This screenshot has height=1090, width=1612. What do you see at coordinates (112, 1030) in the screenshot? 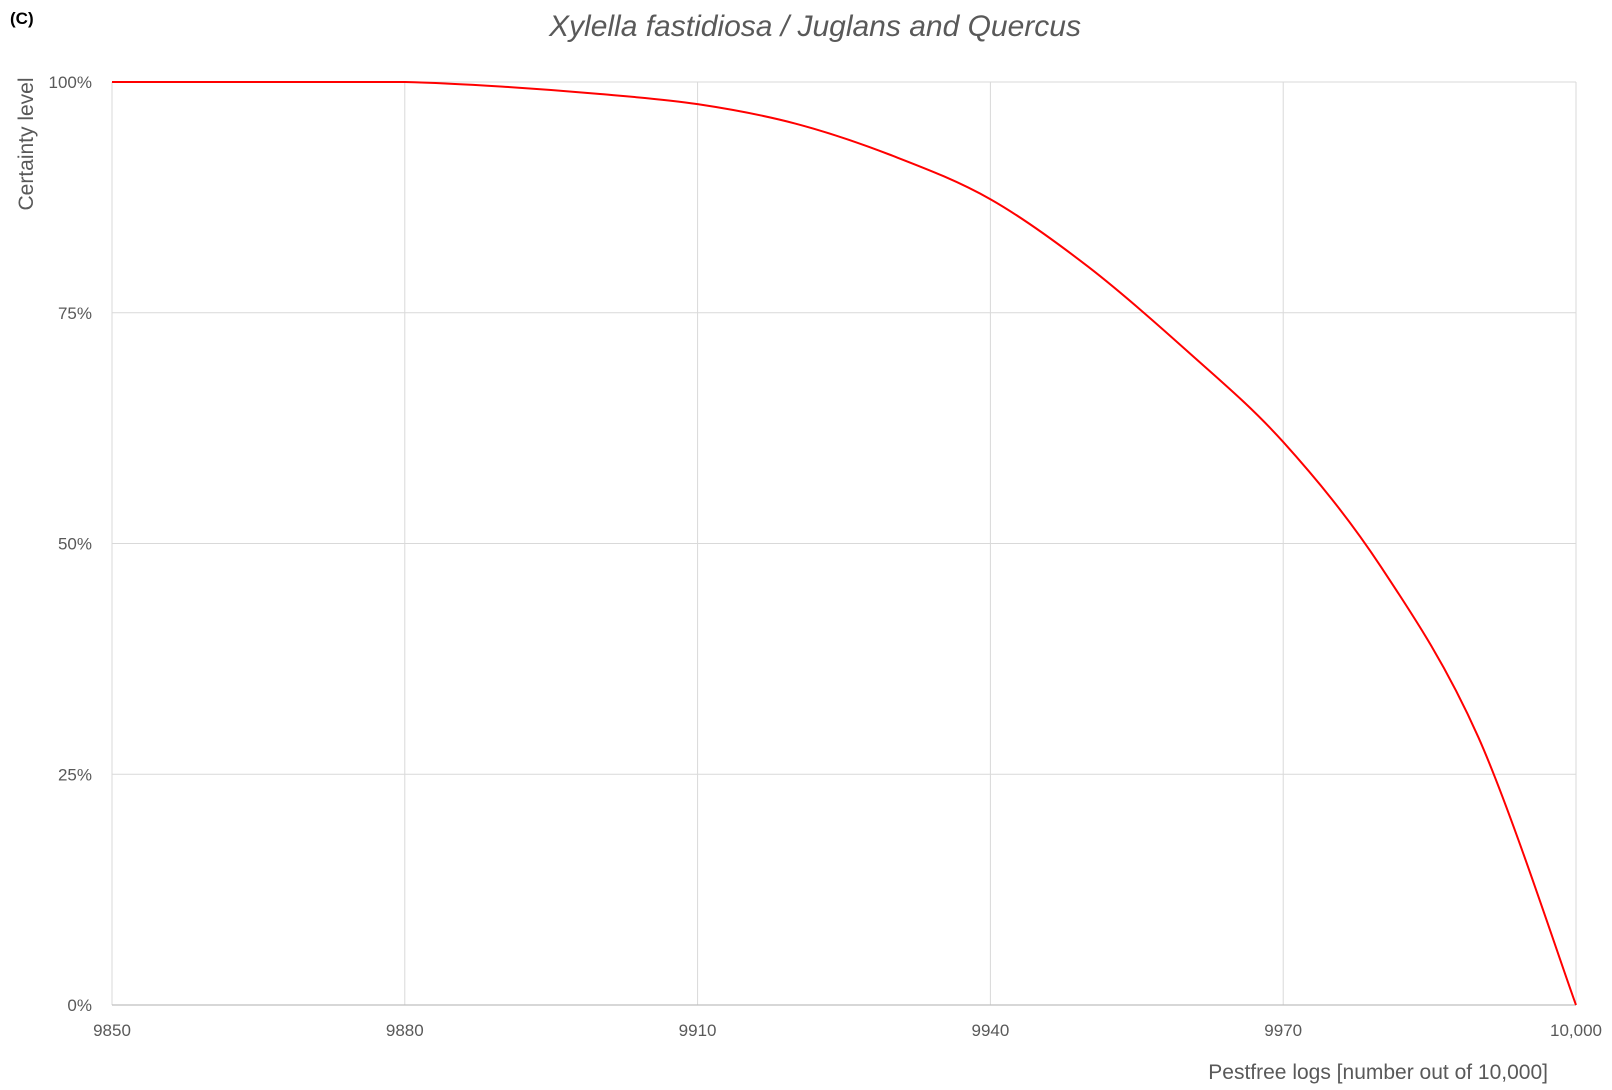
I see `x-tick-label: 9850` at bounding box center [112, 1030].